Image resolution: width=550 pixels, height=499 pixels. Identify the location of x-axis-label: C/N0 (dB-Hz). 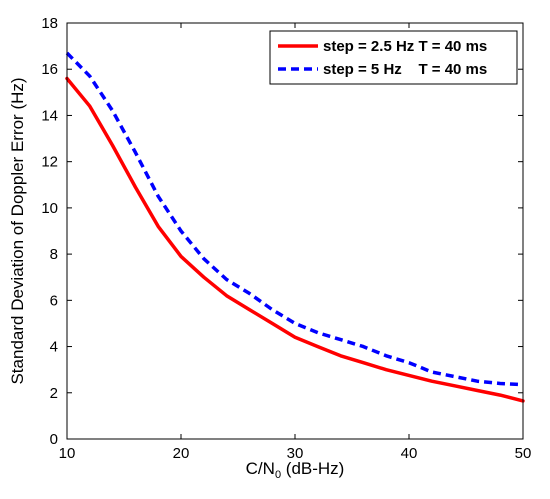
(295, 470).